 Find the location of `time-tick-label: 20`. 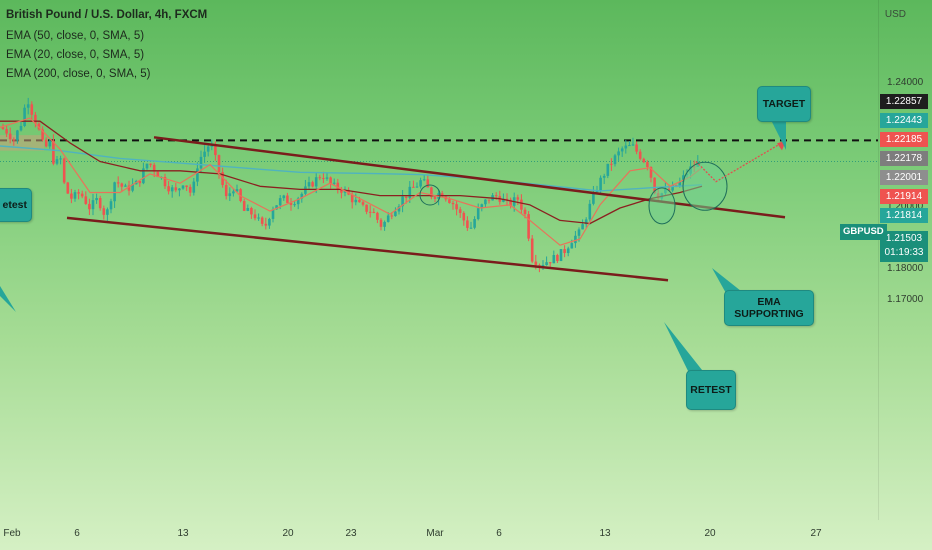

time-tick-label: 20 is located at coordinates (288, 533).